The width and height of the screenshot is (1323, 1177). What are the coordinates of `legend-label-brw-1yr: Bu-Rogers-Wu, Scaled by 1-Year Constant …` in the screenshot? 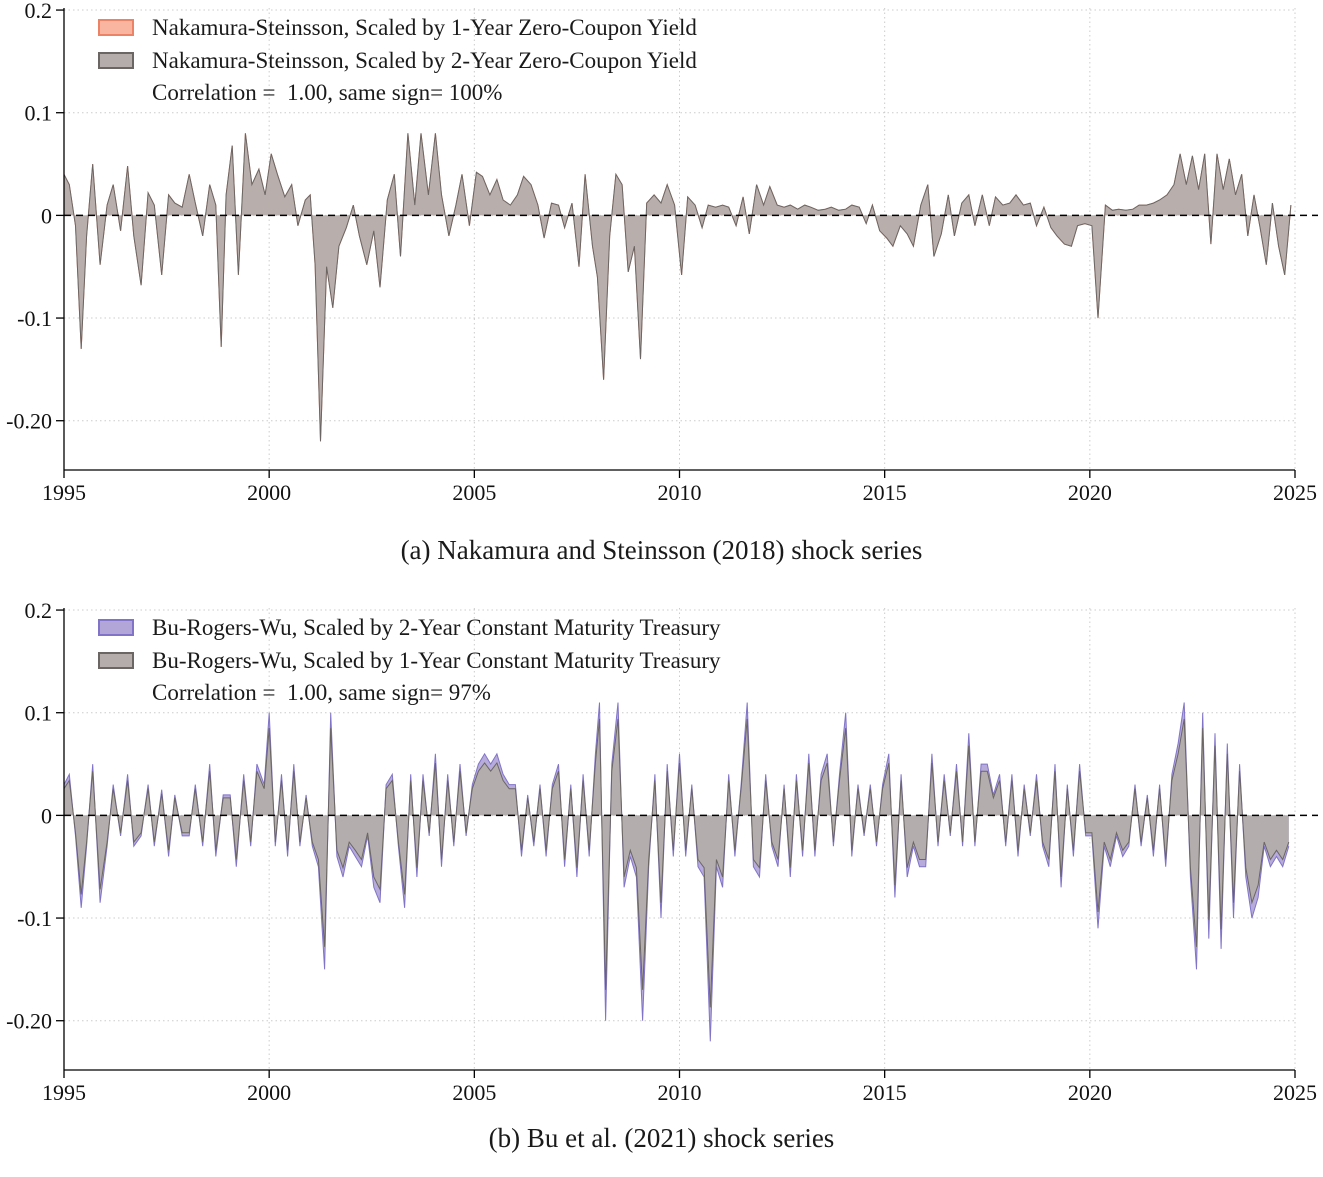 It's located at (436, 660).